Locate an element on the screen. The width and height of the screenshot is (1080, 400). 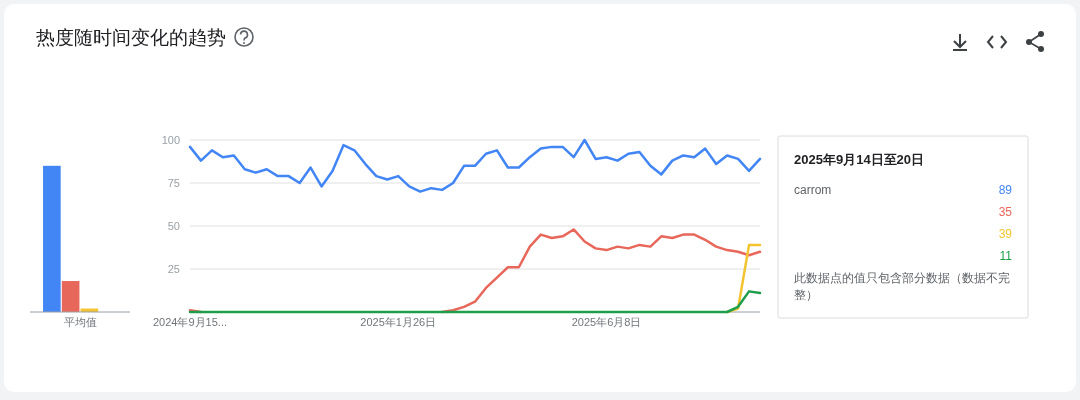
x-tick-label: 2025年1月26日 is located at coordinates (398, 322).